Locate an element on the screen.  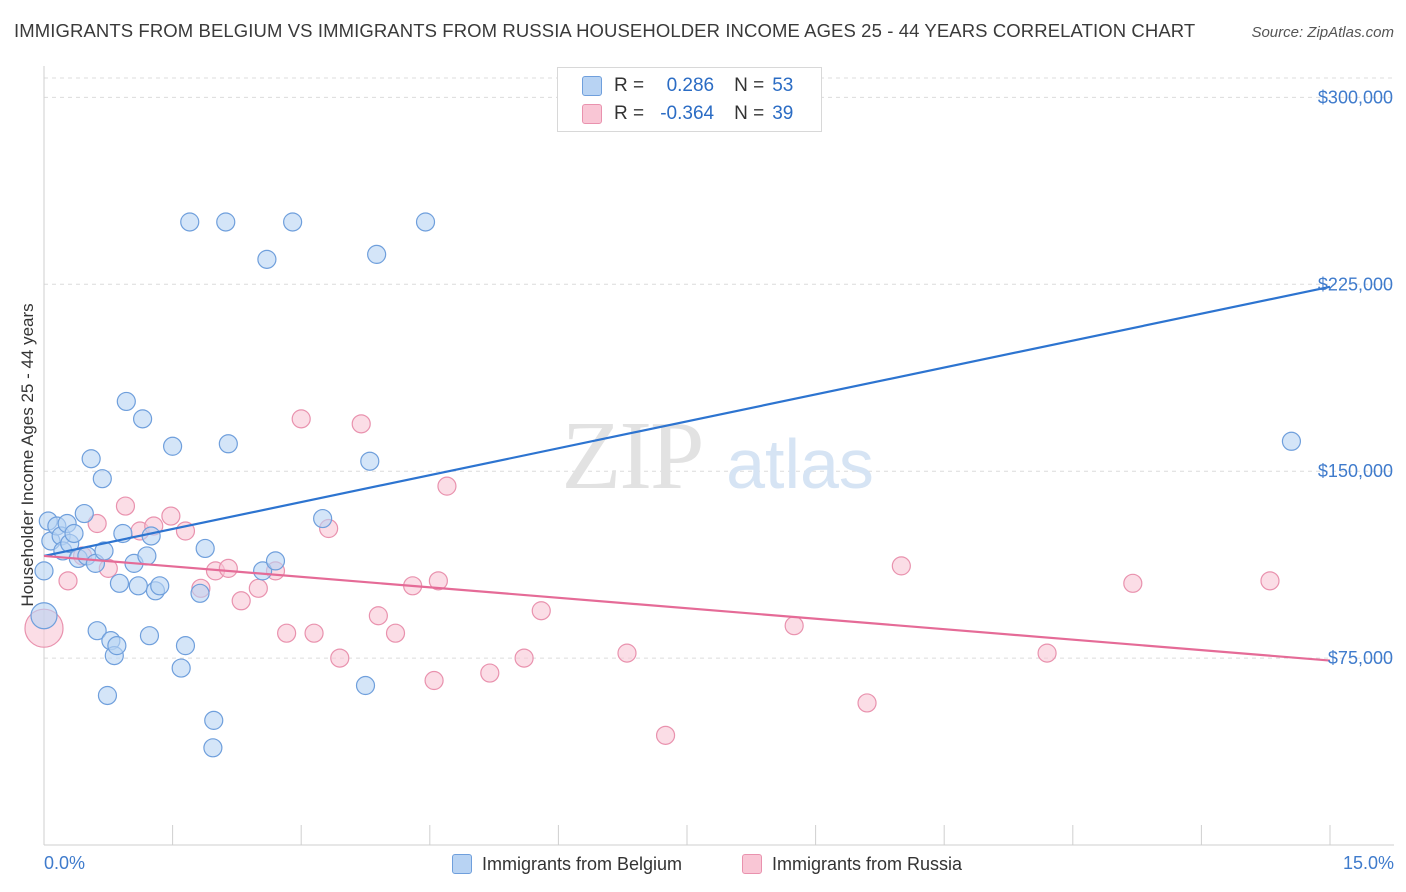
watermark-zip: ZIP is located at coordinates (632, 456).